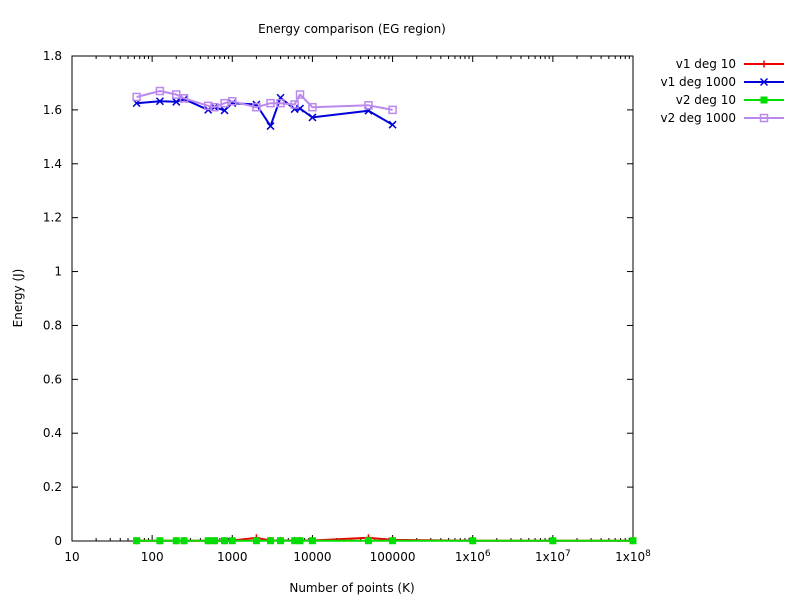 Image resolution: width=800 pixels, height=600 pixels. I want to click on x-tick-label: 1x107, so click(553, 556).